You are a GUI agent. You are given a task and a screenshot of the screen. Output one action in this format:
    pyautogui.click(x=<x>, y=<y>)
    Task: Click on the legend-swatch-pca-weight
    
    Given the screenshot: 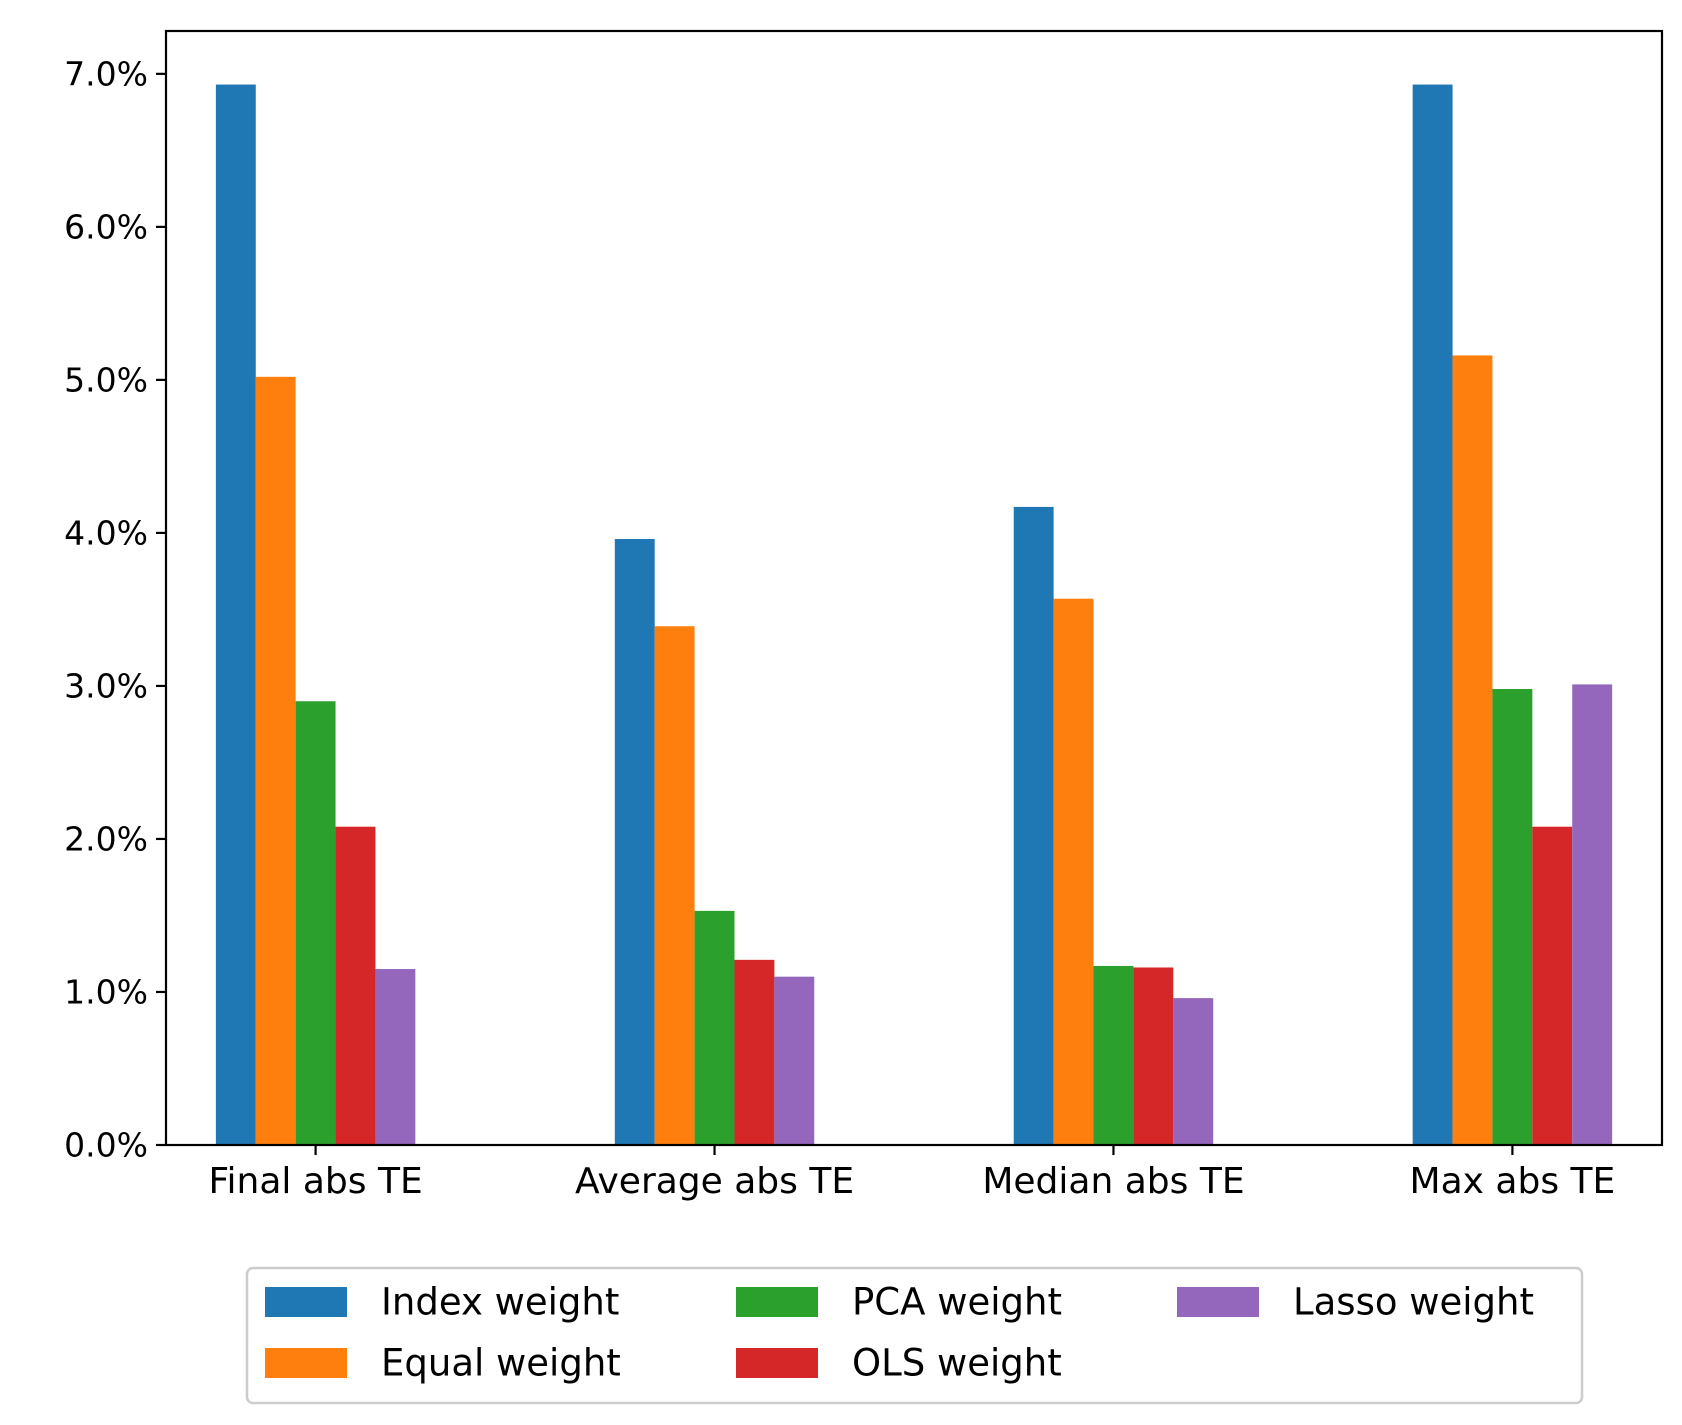 What is the action you would take?
    pyautogui.click(x=777, y=1302)
    